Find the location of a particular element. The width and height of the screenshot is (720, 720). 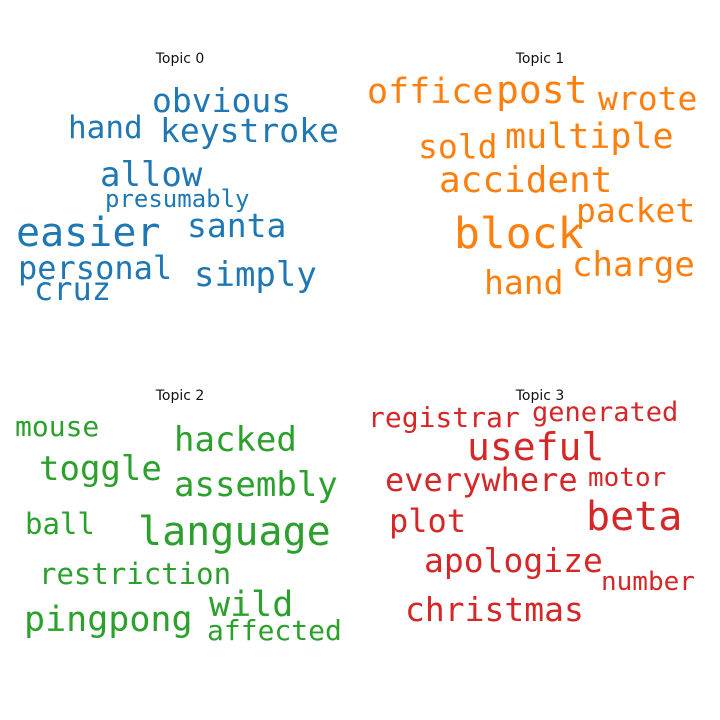

word: post is located at coordinates (542, 90).